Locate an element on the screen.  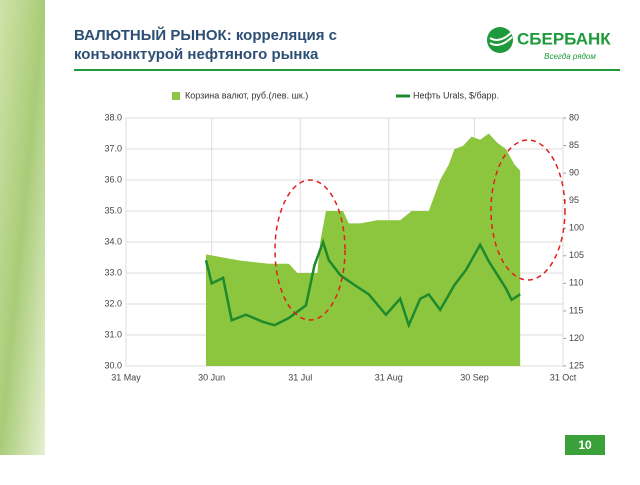
y-tick-label: 30.0 is located at coordinates (113, 365).